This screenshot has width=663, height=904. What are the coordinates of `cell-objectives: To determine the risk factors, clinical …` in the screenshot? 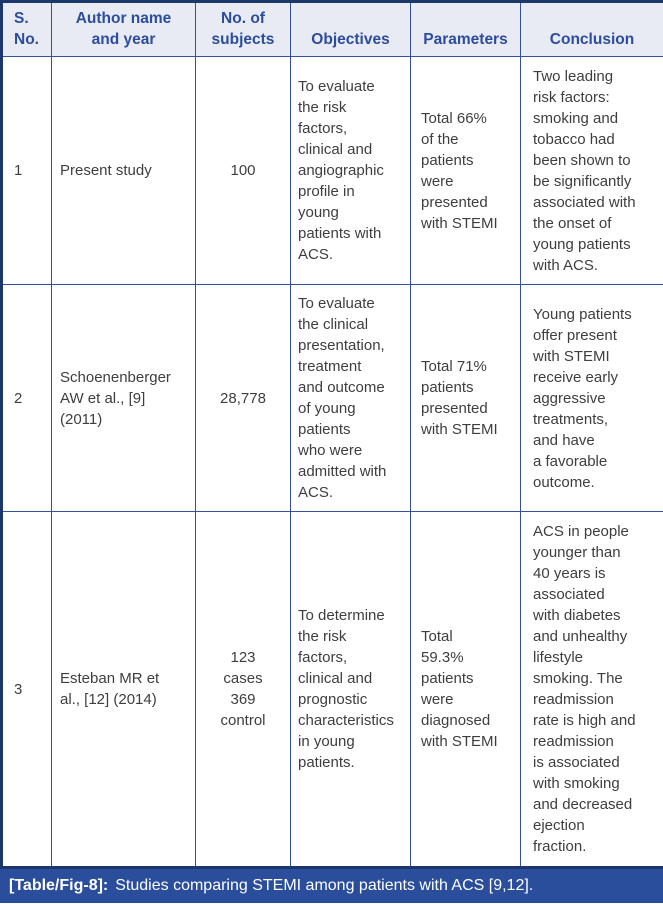 It's located at (350, 689).